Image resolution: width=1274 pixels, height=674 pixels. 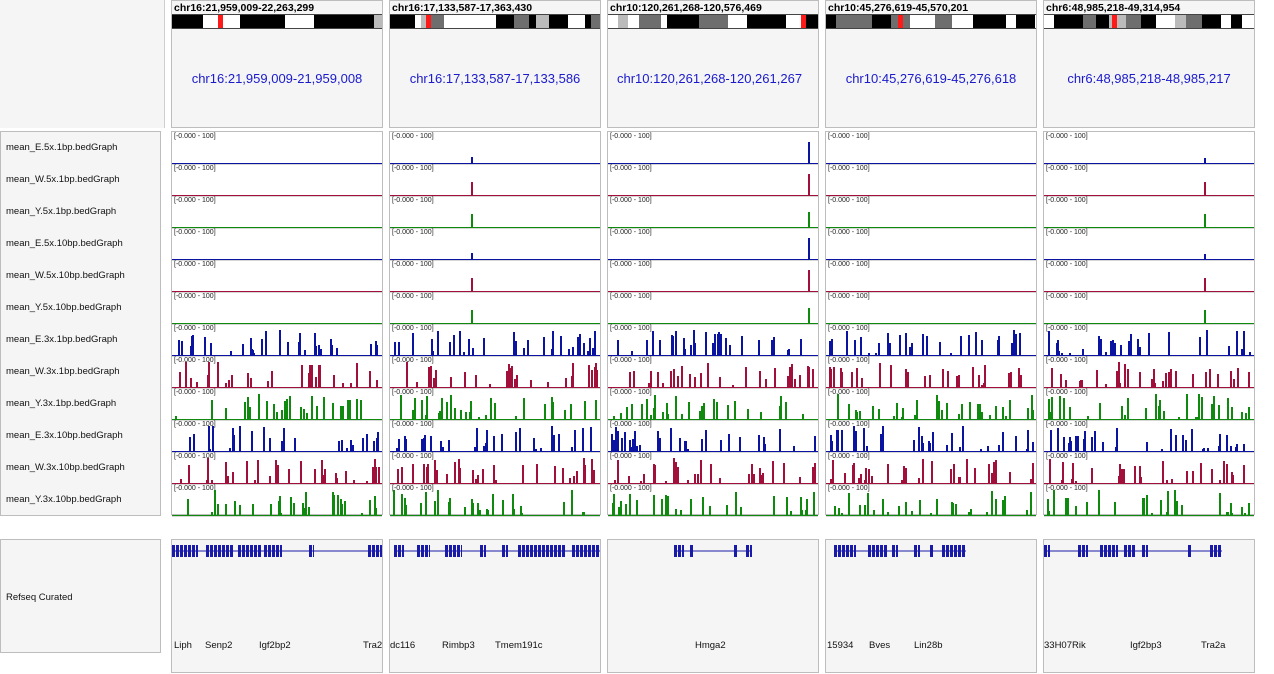 What do you see at coordinates (62, 339) in the screenshot?
I see `track-name: mean_E.3x.1bp.bedGraph` at bounding box center [62, 339].